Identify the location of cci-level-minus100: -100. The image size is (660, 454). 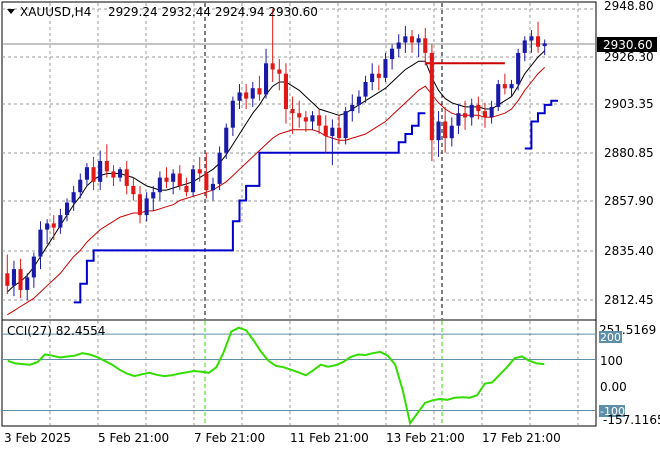
(612, 411).